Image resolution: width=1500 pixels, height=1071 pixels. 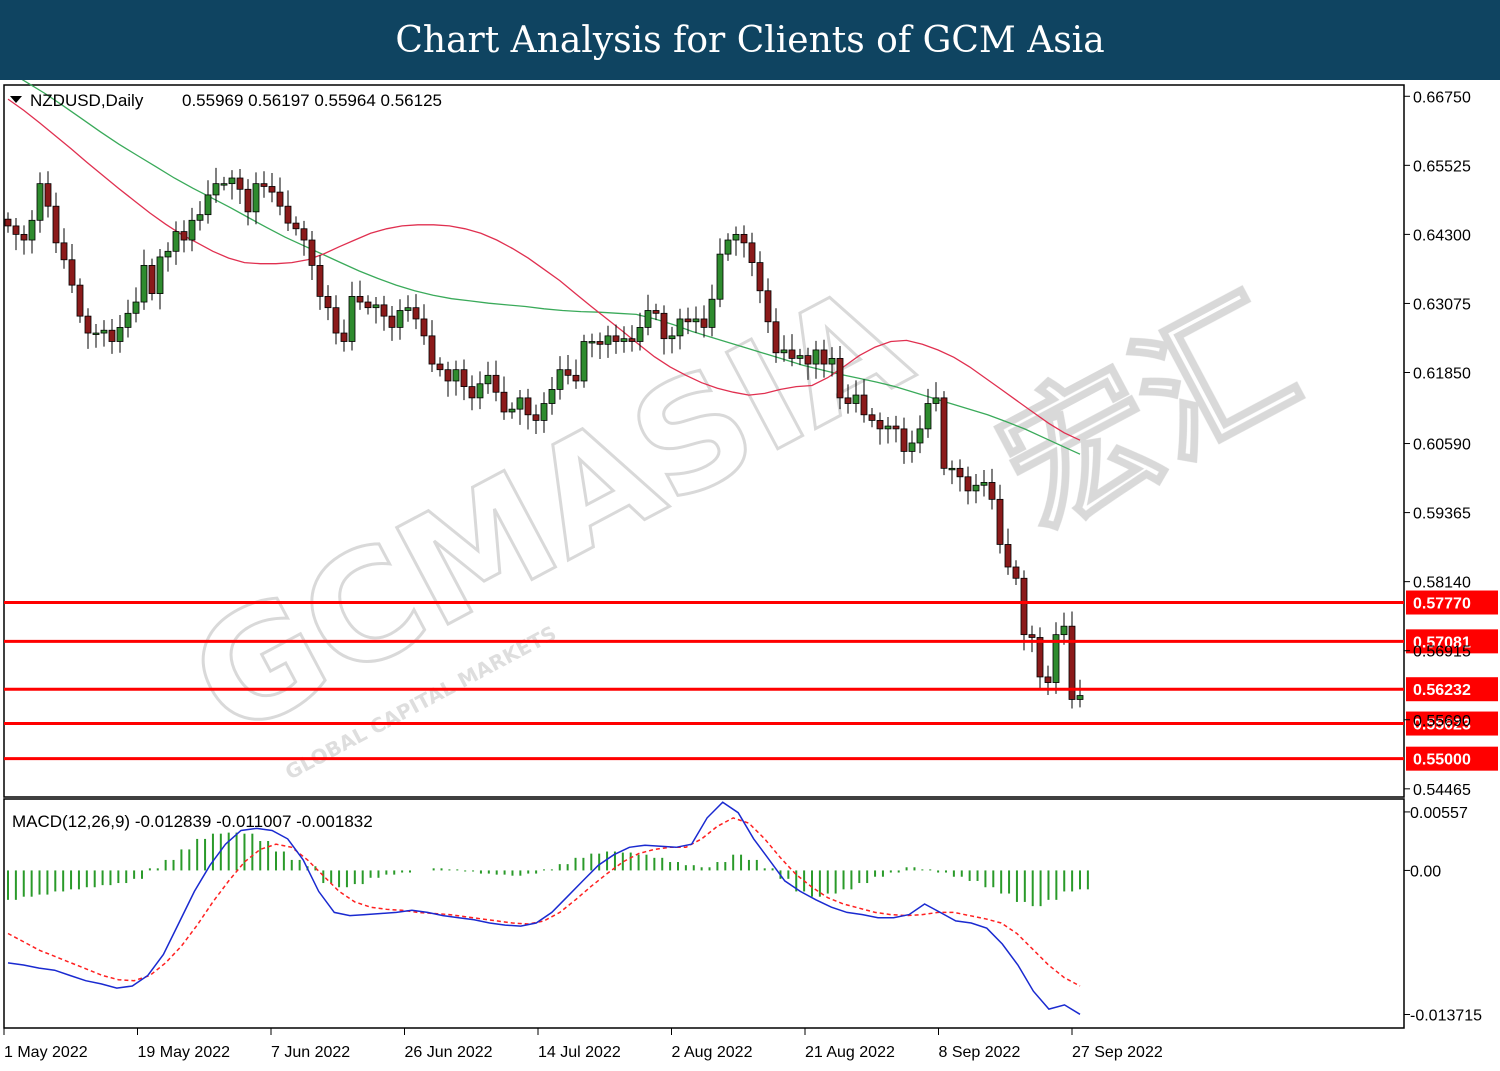 What do you see at coordinates (1442, 604) in the screenshot?
I see `level-label: 0.57770` at bounding box center [1442, 604].